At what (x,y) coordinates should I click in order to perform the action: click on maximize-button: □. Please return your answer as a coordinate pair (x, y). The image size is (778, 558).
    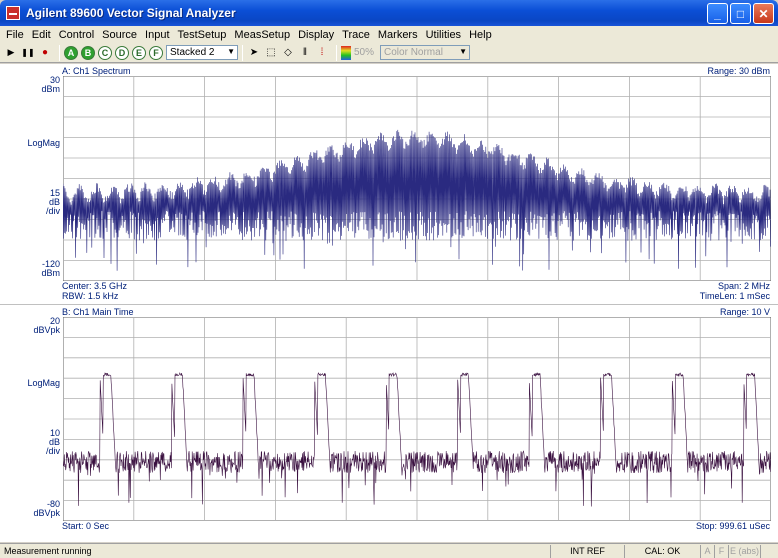
    Looking at the image, I should click on (740, 13).